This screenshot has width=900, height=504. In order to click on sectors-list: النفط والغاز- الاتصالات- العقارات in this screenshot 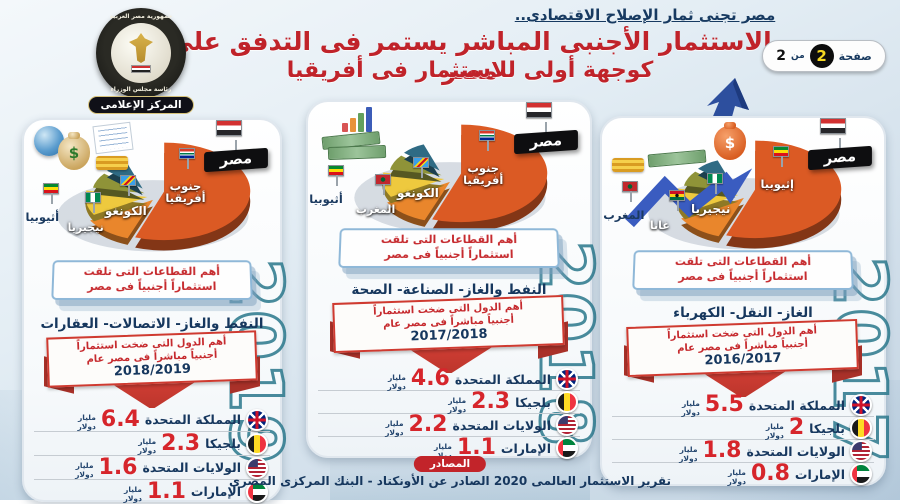, I will do `click(152, 324)`.